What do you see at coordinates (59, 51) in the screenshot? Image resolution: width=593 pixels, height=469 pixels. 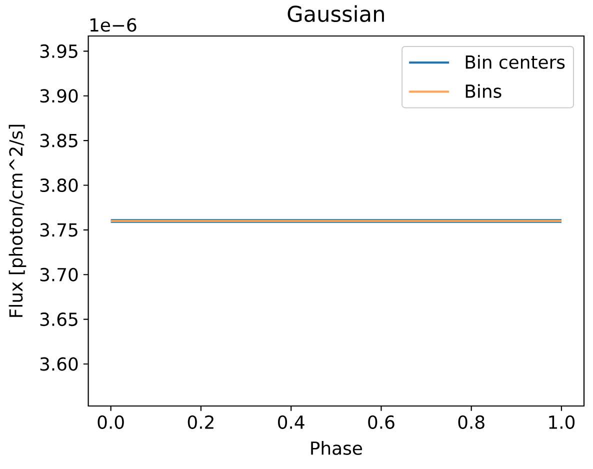 I see `y-tick-label: 3.95` at bounding box center [59, 51].